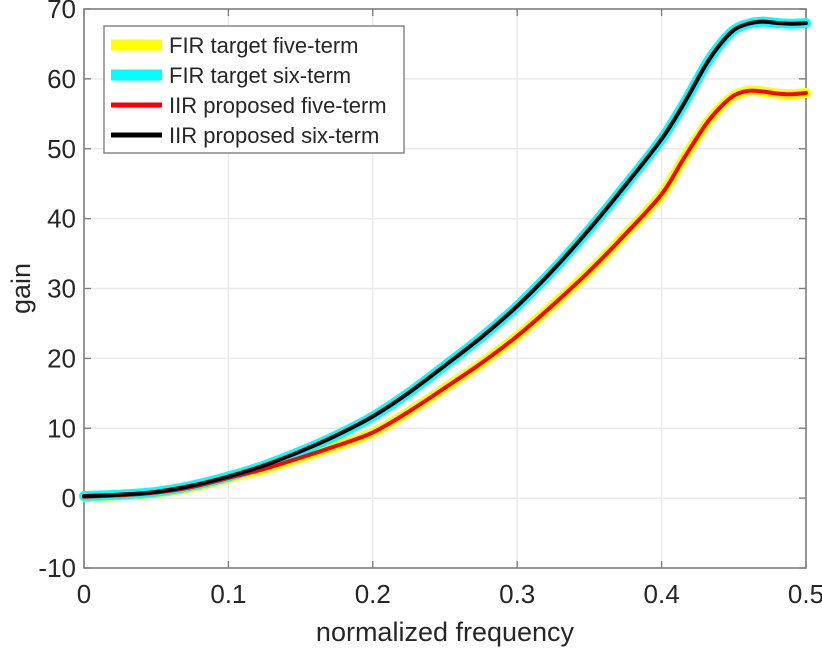 This screenshot has height=652, width=822. I want to click on legend-label-1: FIR target five-term, so click(263, 45).